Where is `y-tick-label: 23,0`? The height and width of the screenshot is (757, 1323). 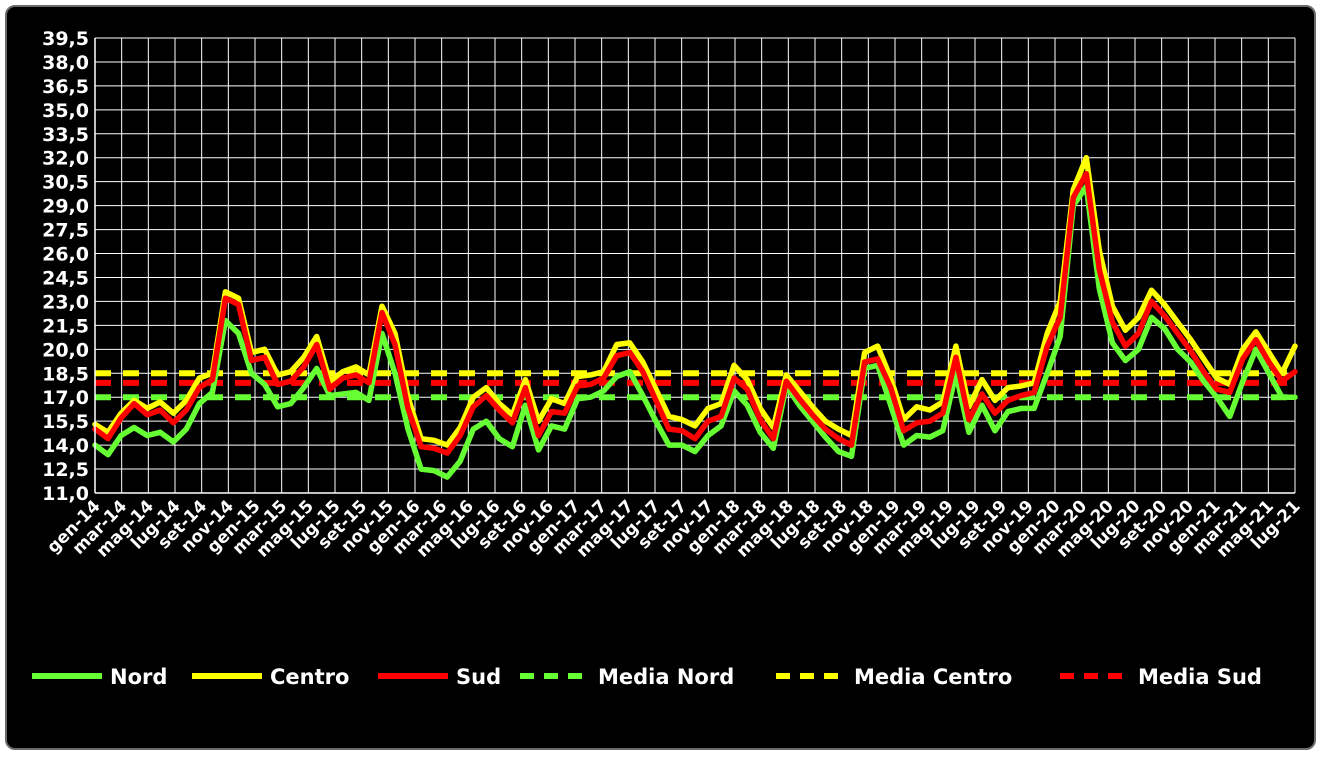 y-tick-label: 23,0 is located at coordinates (65, 302).